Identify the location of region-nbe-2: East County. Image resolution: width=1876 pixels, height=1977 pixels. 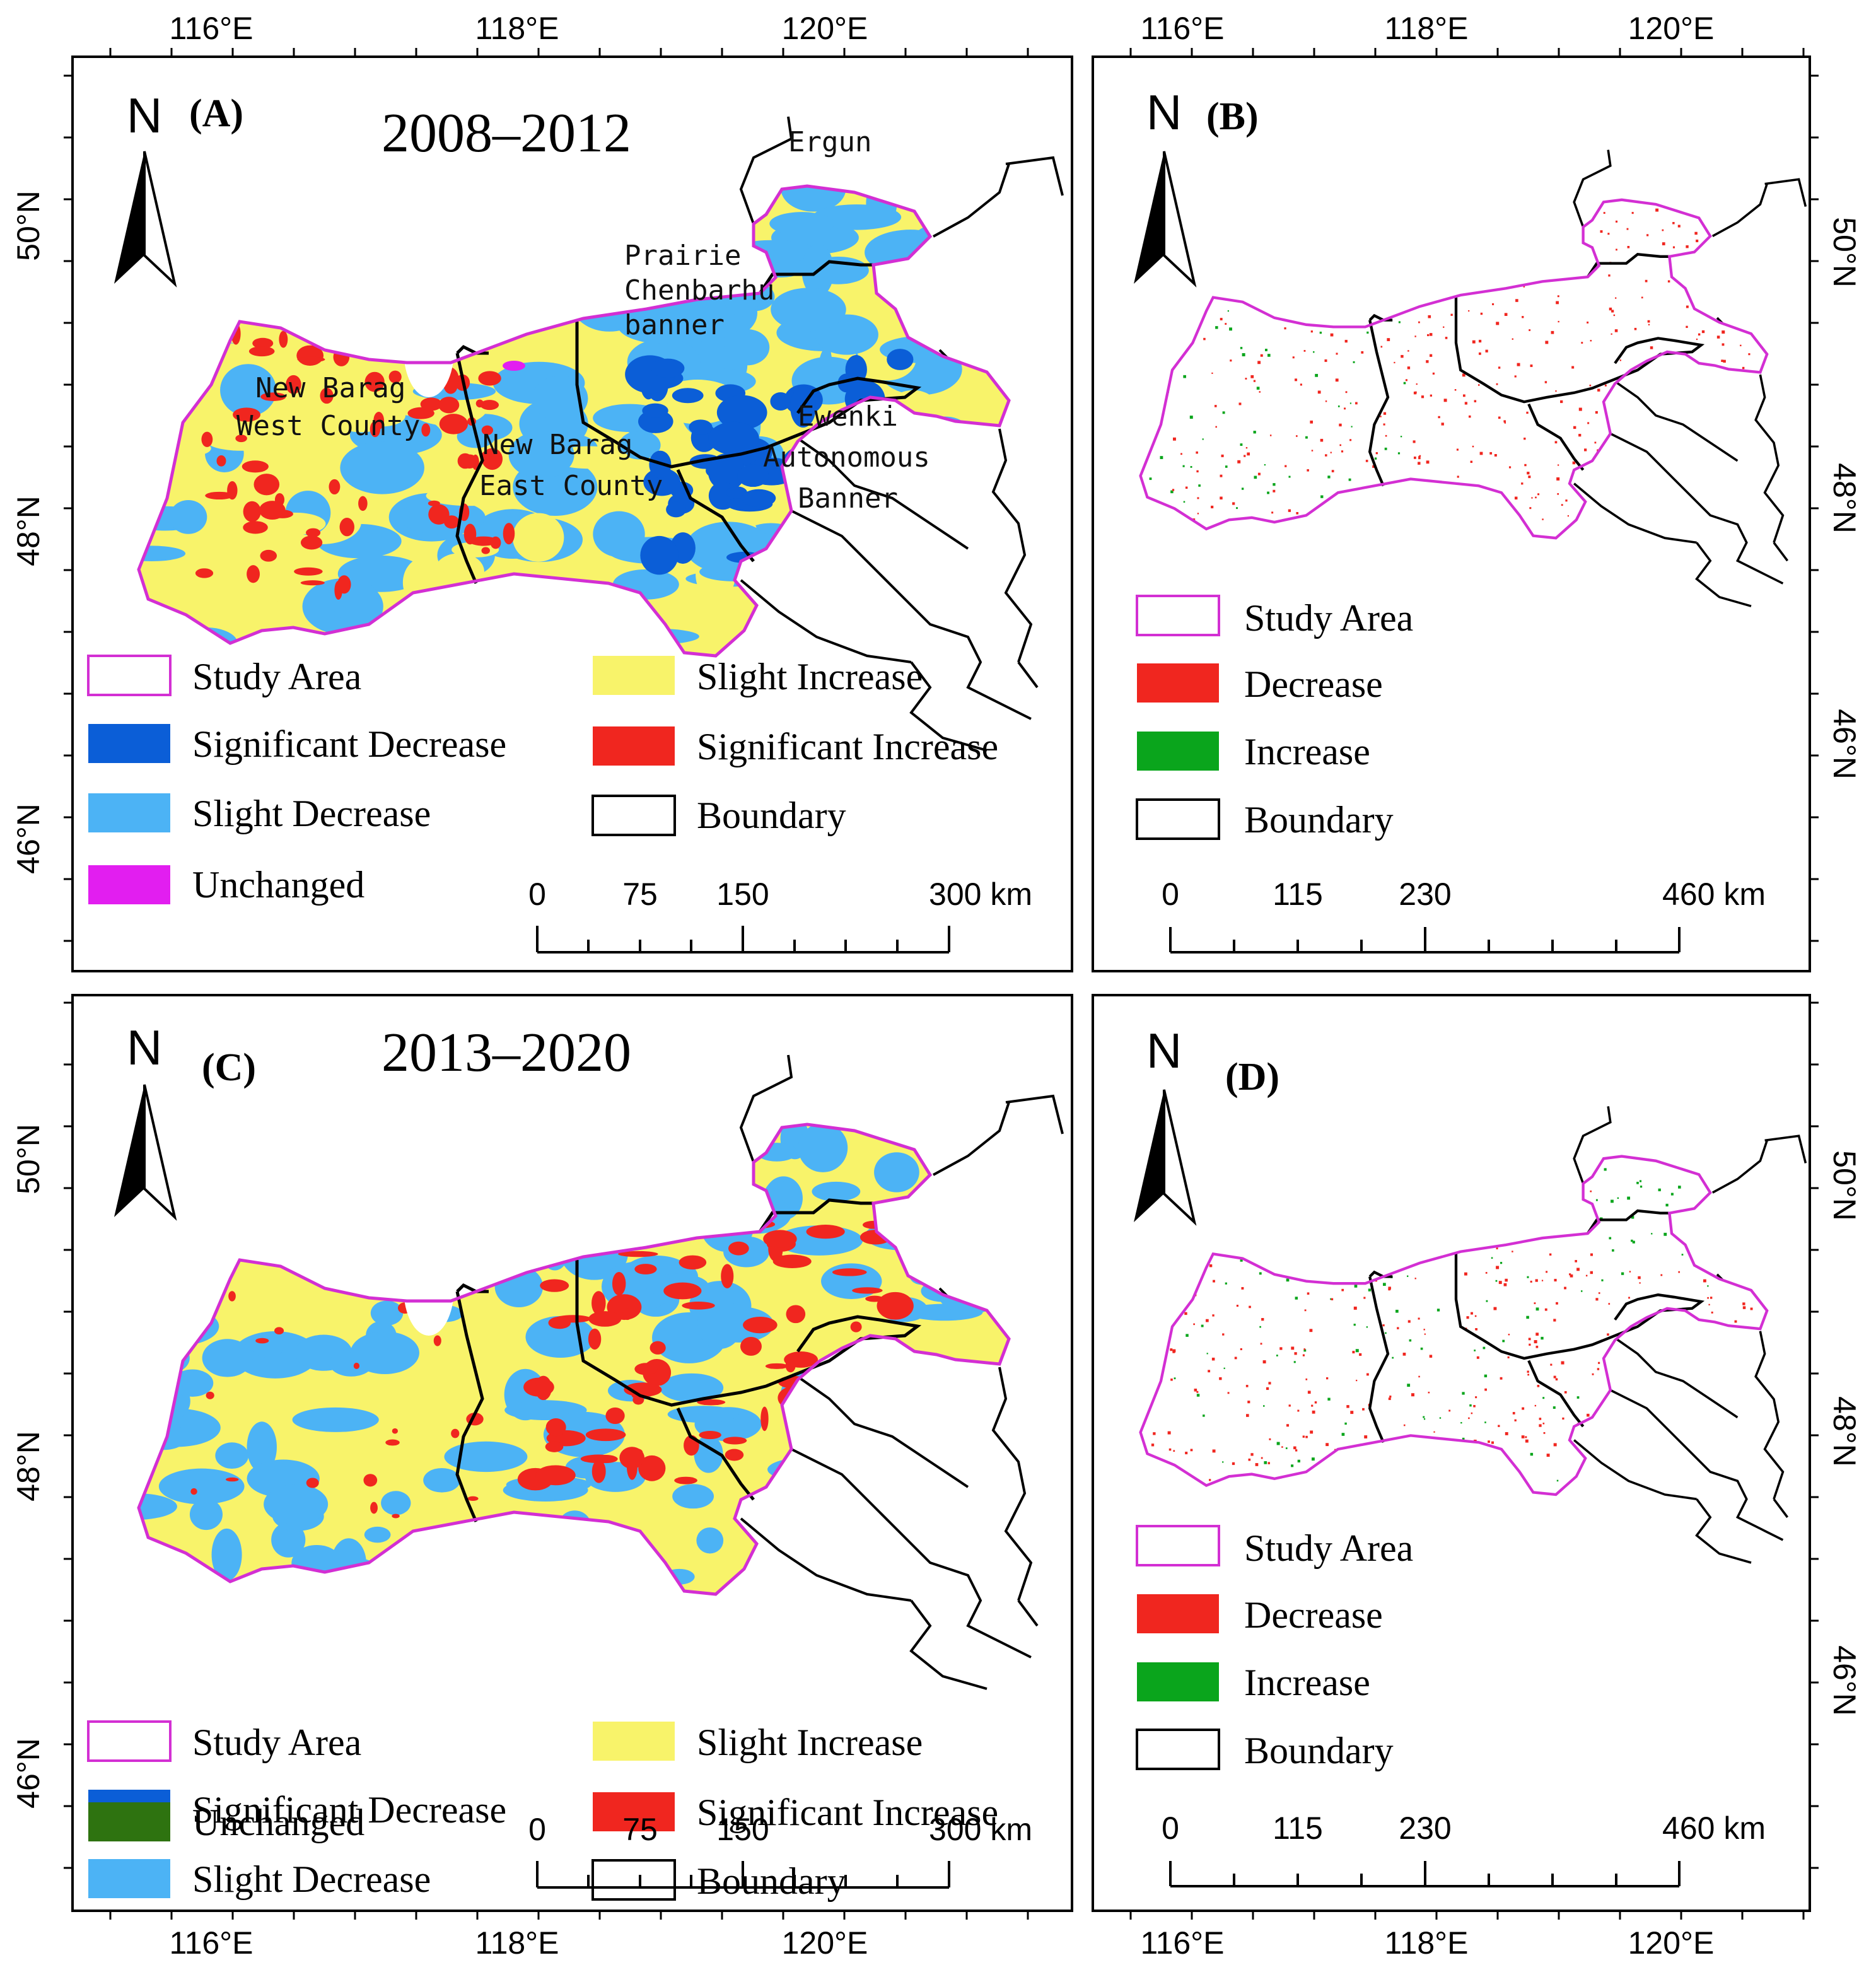
(571, 486).